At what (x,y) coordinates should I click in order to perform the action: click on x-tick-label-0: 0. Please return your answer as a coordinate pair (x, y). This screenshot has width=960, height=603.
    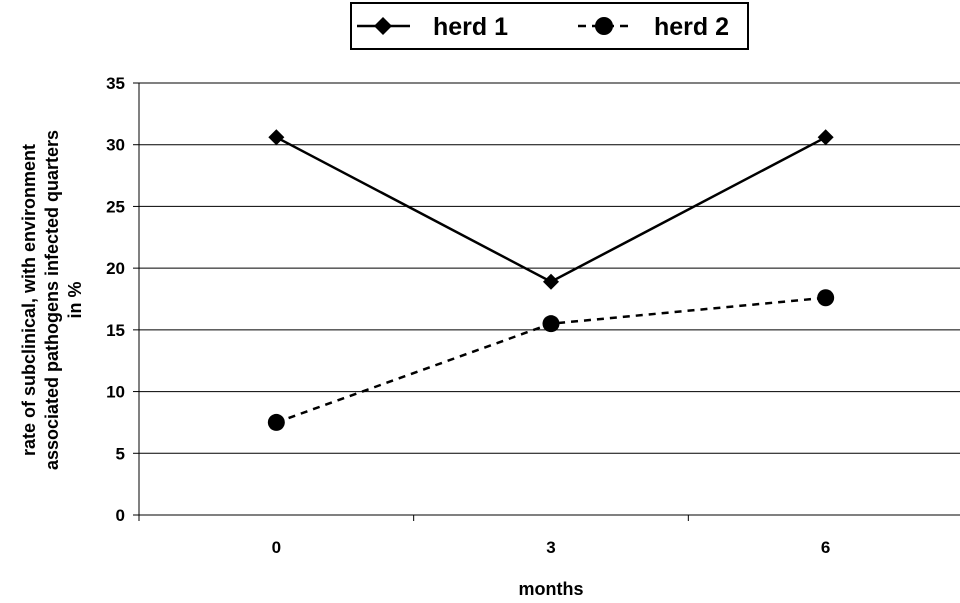
    Looking at the image, I should click on (276, 547).